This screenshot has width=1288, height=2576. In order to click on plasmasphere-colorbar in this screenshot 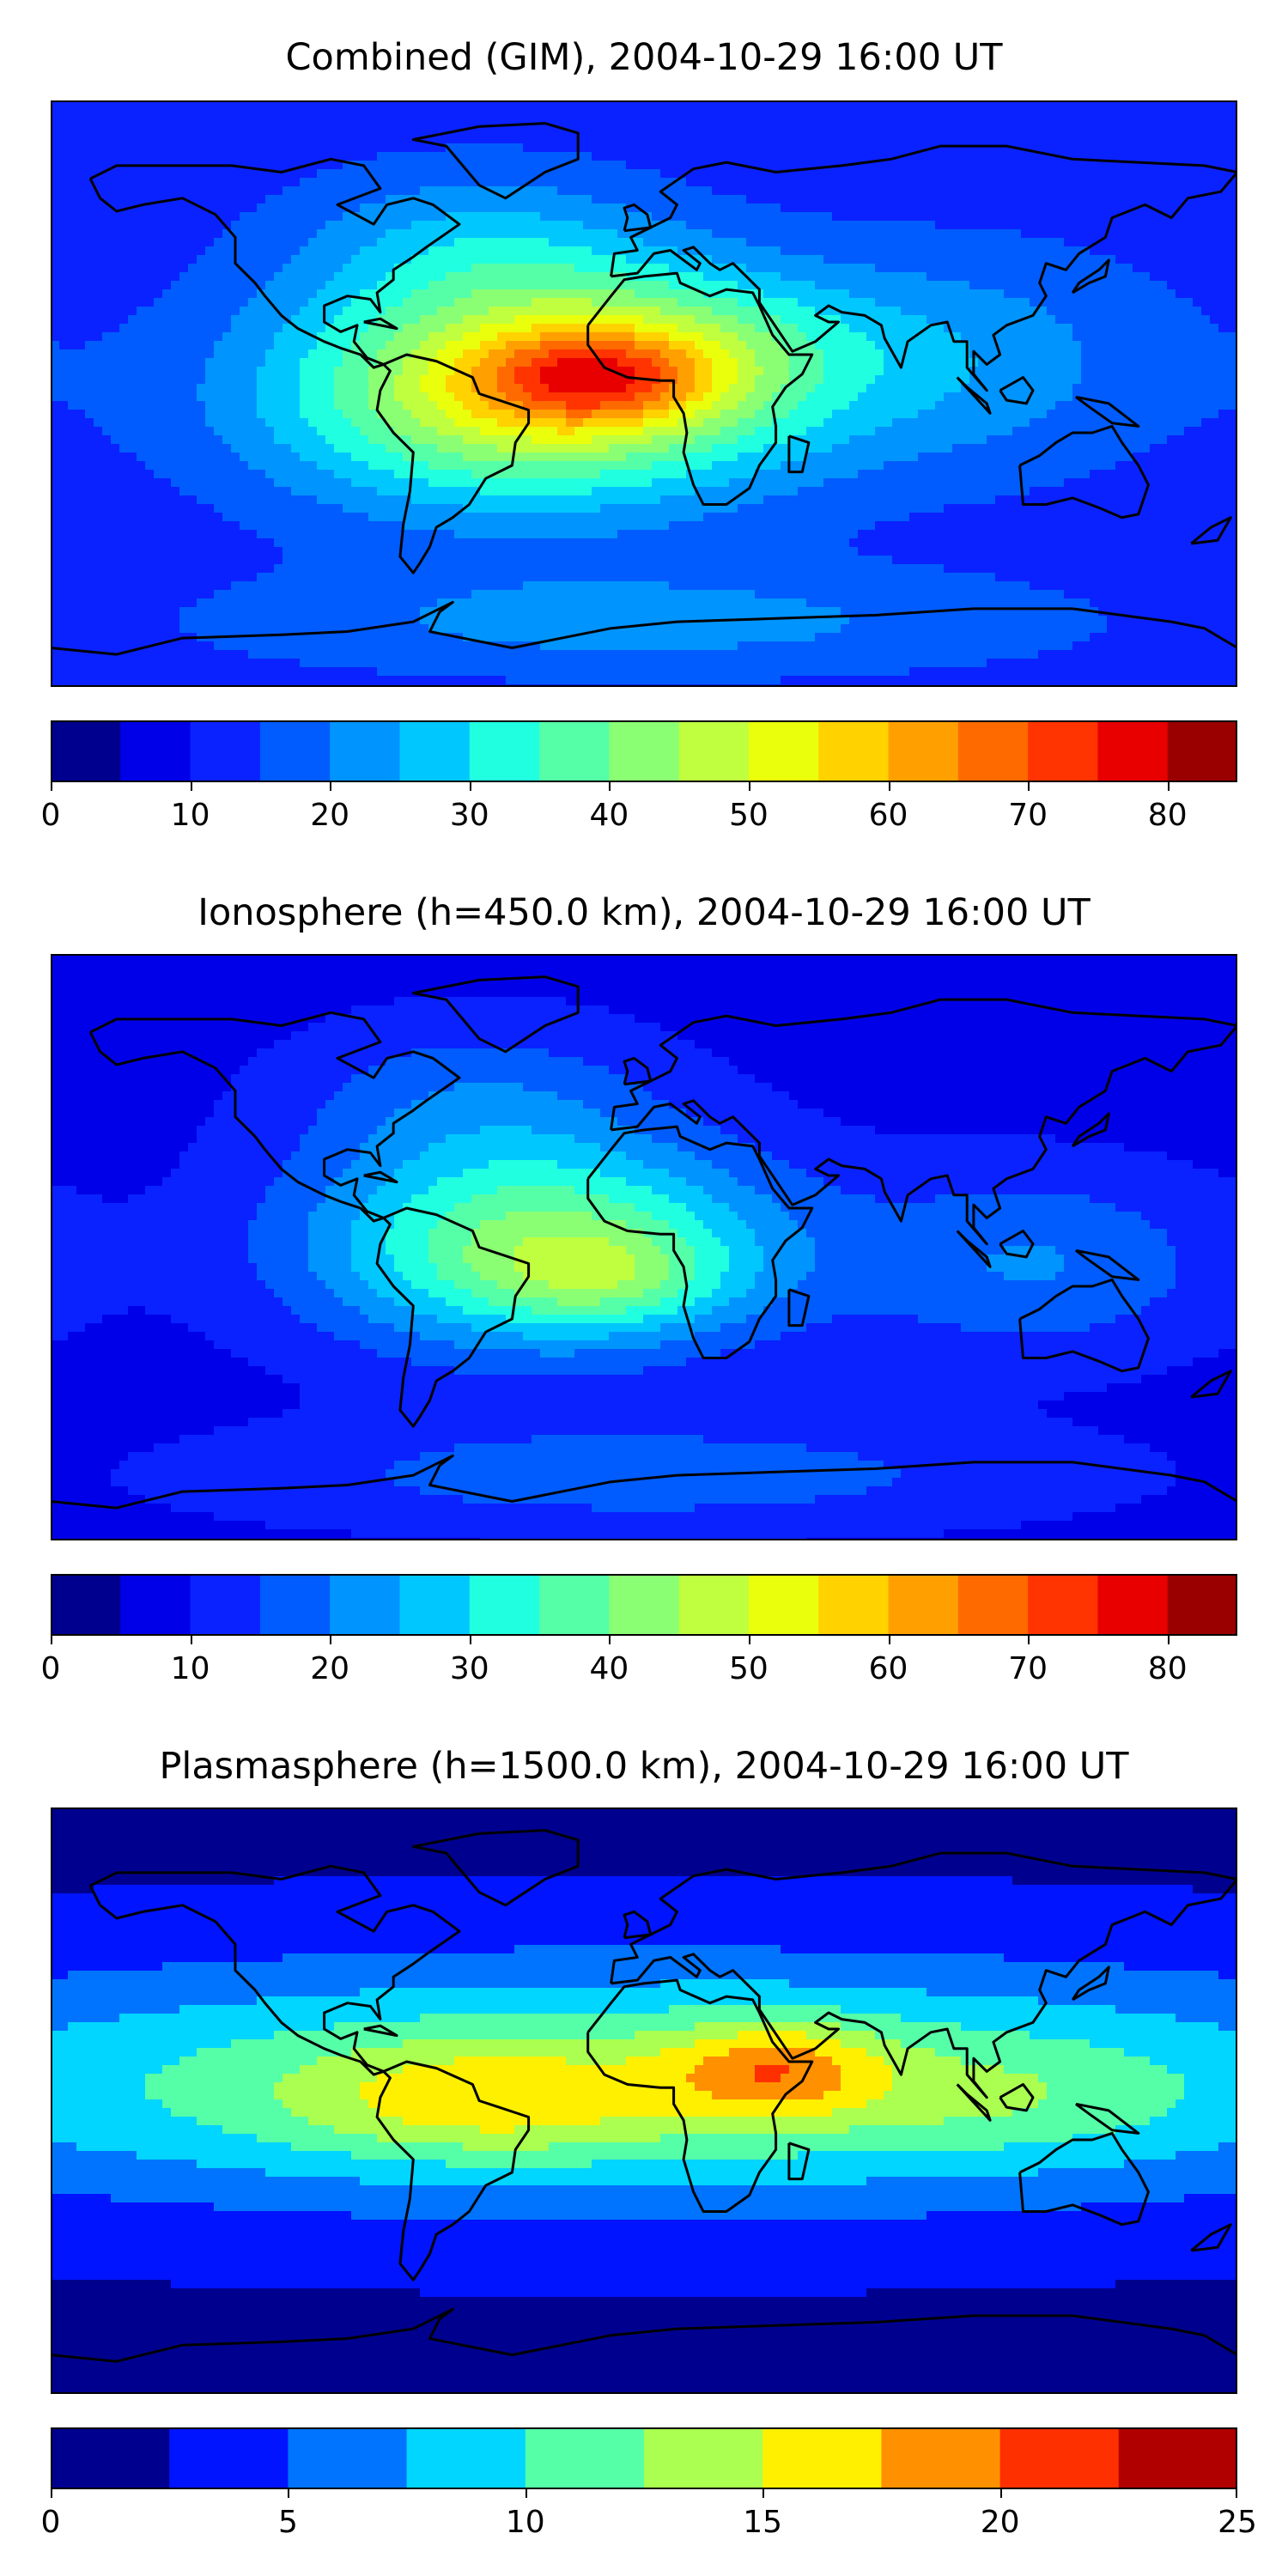, I will do `click(644, 2458)`.